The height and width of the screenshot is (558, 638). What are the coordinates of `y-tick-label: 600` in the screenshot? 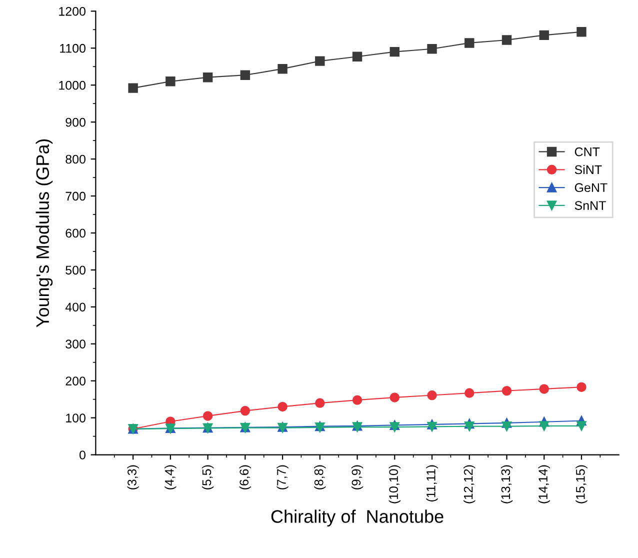 It's located at (76, 233).